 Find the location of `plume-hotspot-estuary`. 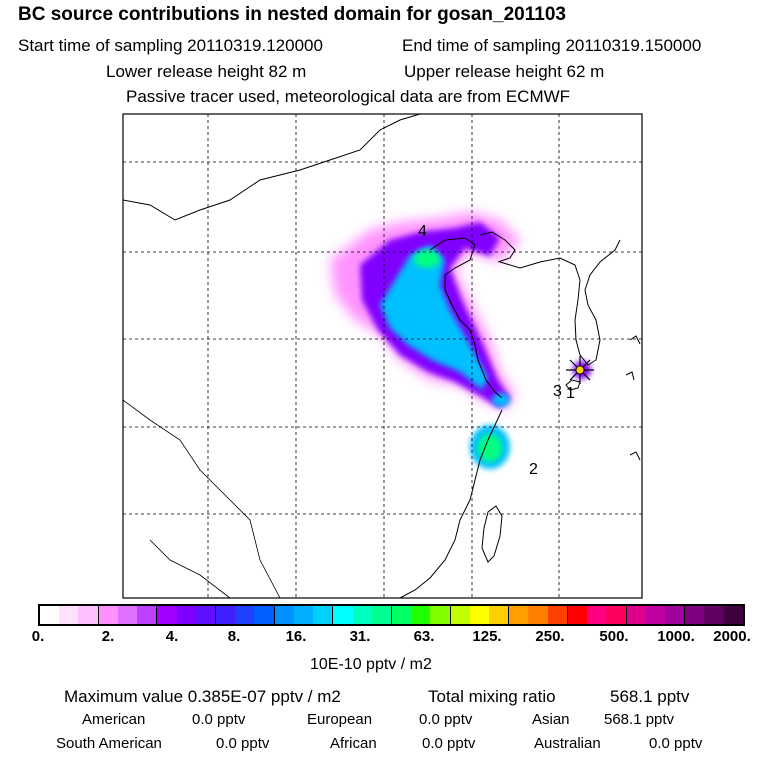

plume-hotspot-estuary is located at coordinates (501, 400).